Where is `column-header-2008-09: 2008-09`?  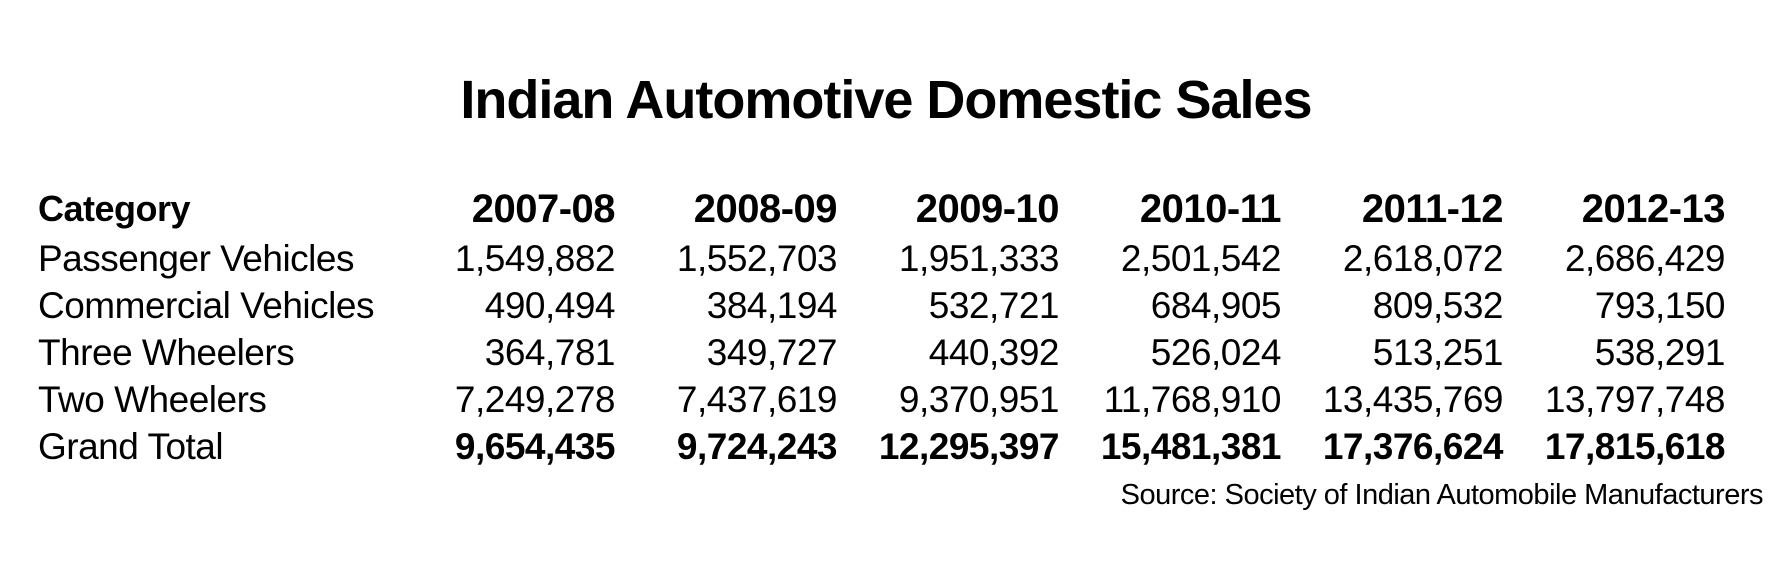
column-header-2008-09: 2008-09 is located at coordinates (765, 208).